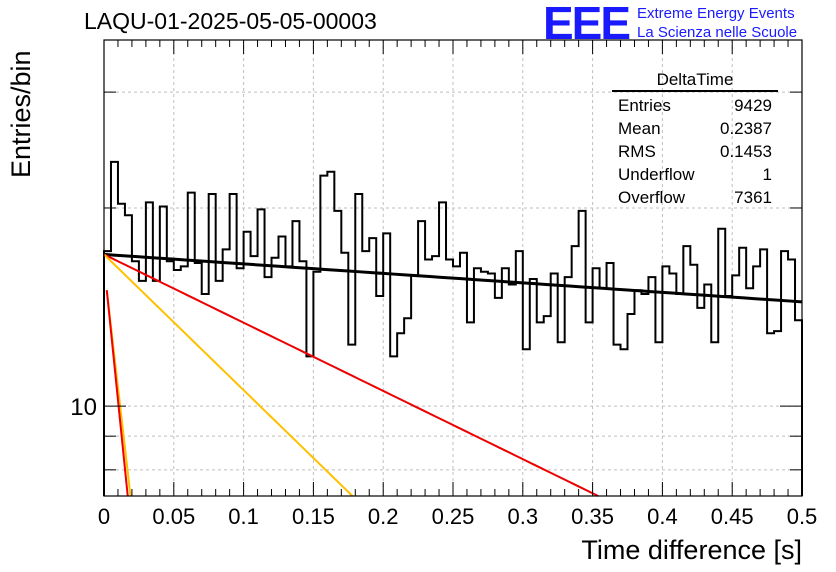 The height and width of the screenshot is (572, 836). I want to click on x-tick-labels: 0 0.05 0.1 0.15 0.2 0.25 0.3 0.35 0.4 0.45 0.5, so click(457, 516).